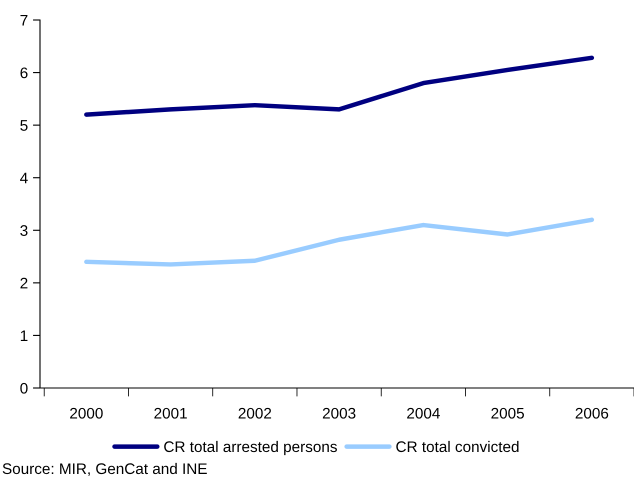 This screenshot has height=492, width=634. What do you see at coordinates (250, 448) in the screenshot?
I see `legend-label: CR total arrested persons` at bounding box center [250, 448].